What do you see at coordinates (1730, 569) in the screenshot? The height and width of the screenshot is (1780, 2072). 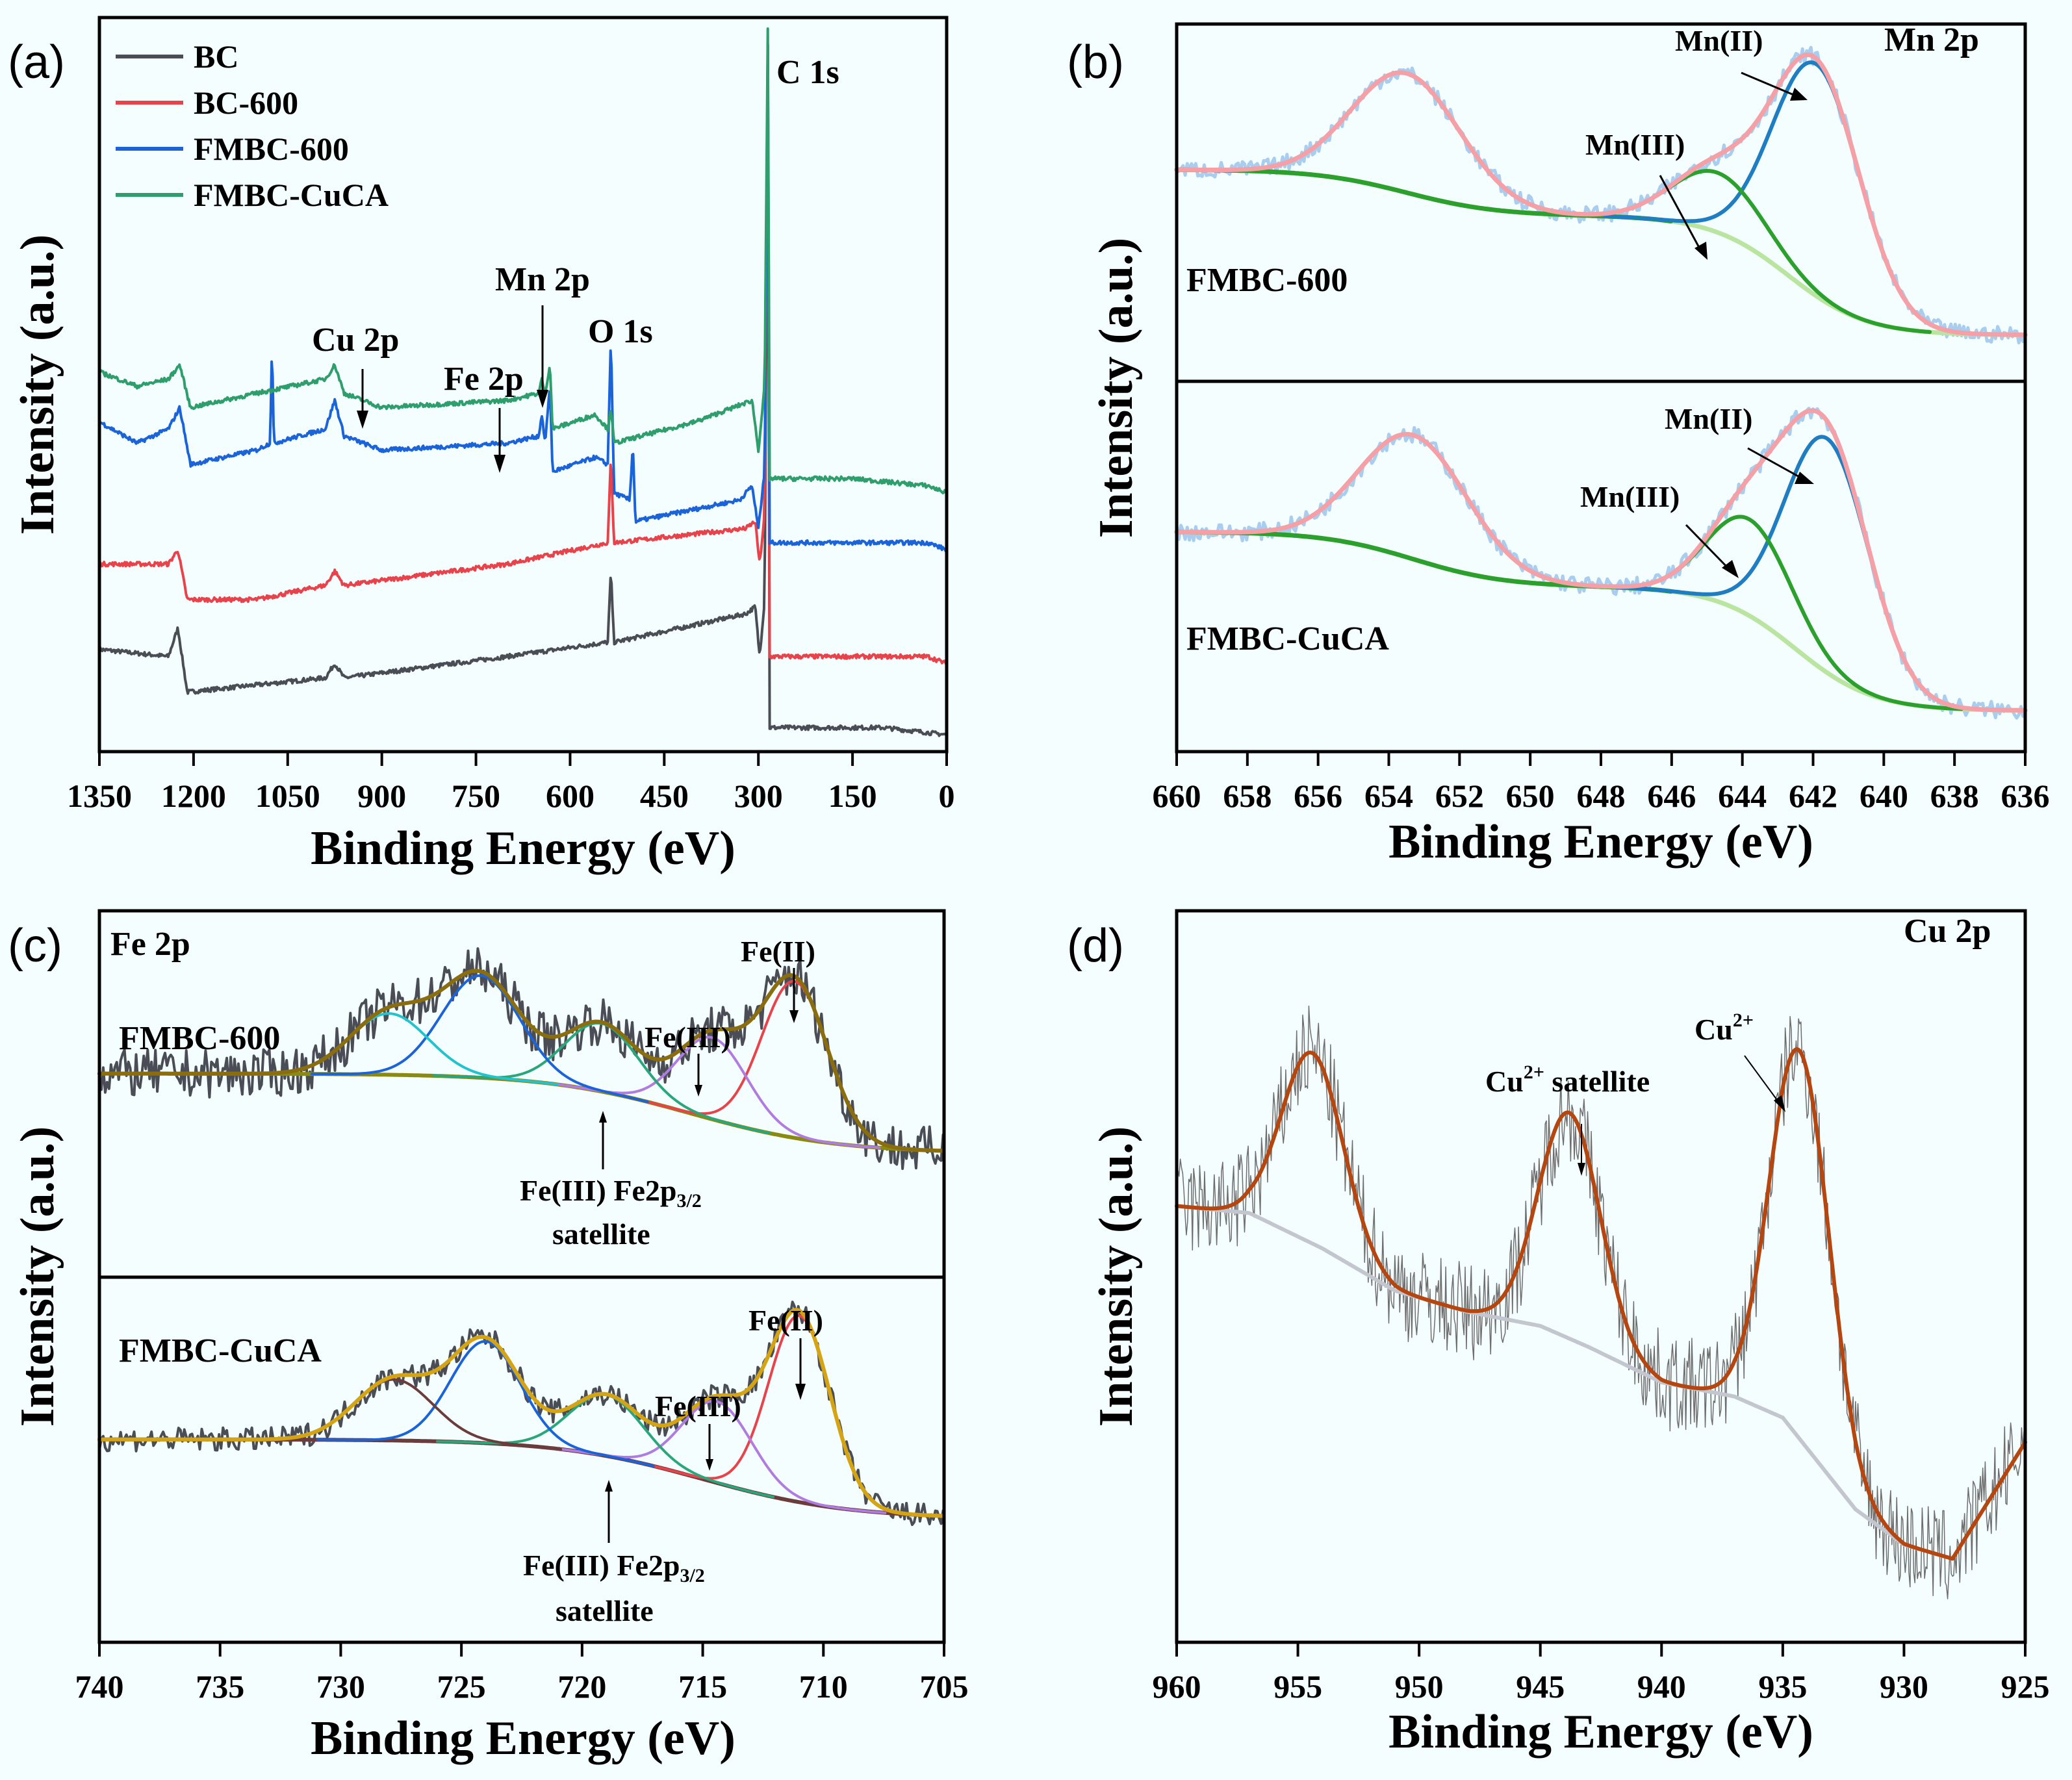 I see `arrowhead-mn3-bottom` at bounding box center [1730, 569].